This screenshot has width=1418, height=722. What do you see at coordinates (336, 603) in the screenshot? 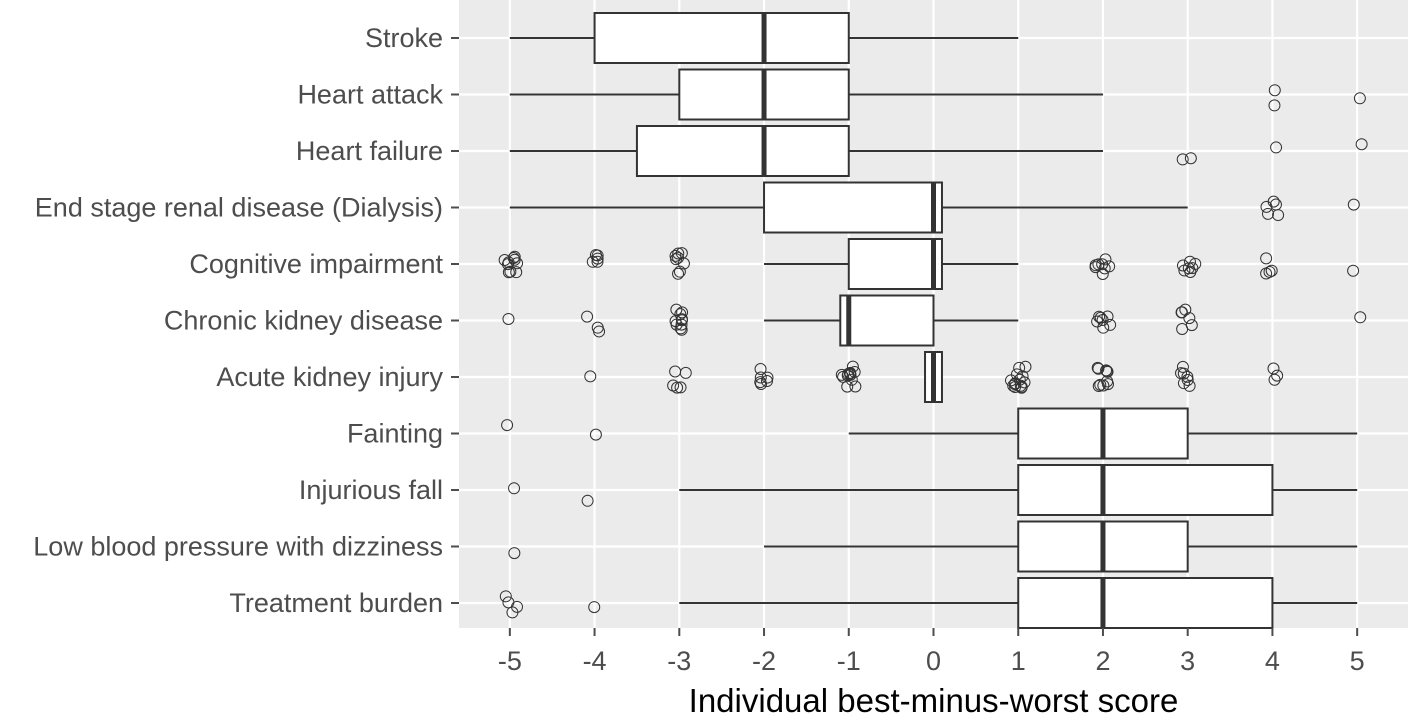
I see `y-tick-label: Treatment burden` at bounding box center [336, 603].